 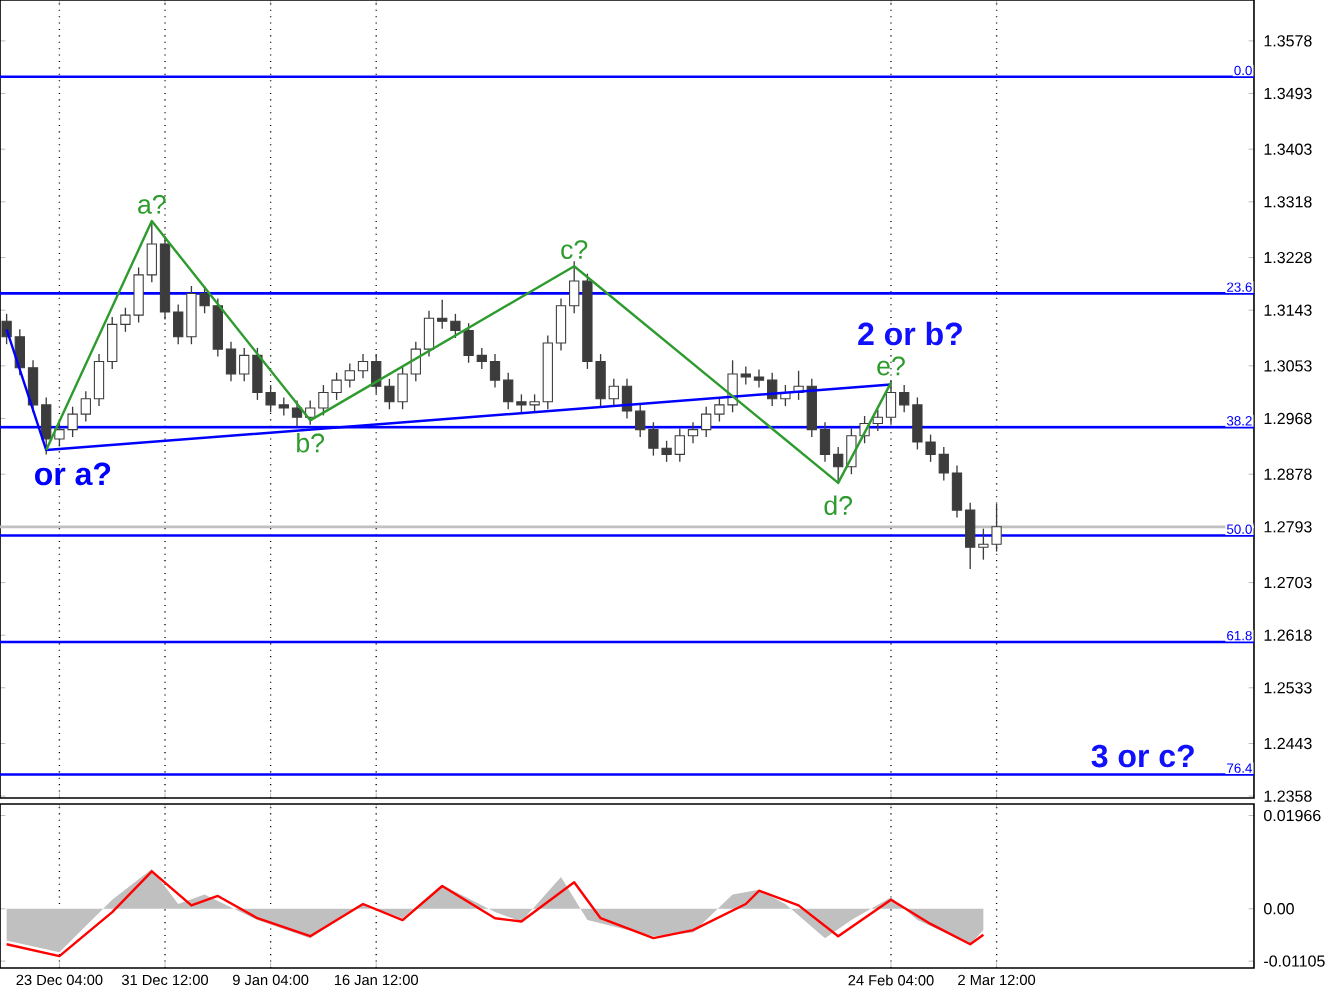 I want to click on data-label: or a?, so click(x=73, y=474).